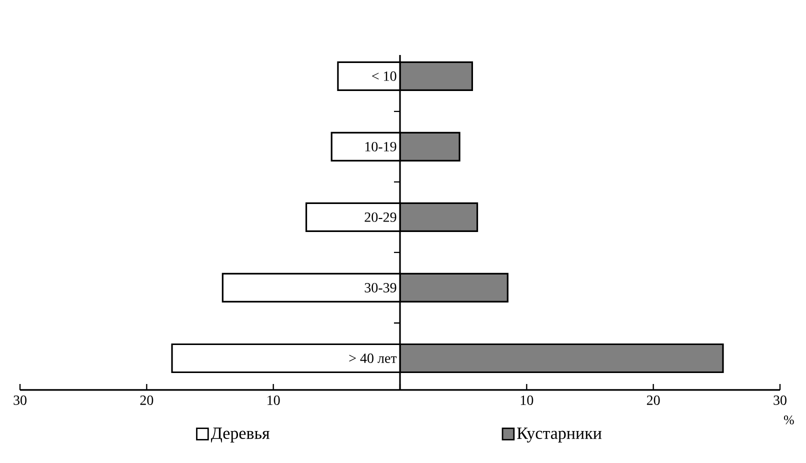  Describe the element at coordinates (380, 217) in the screenshot. I see `y-tick-label: 20-29` at that location.